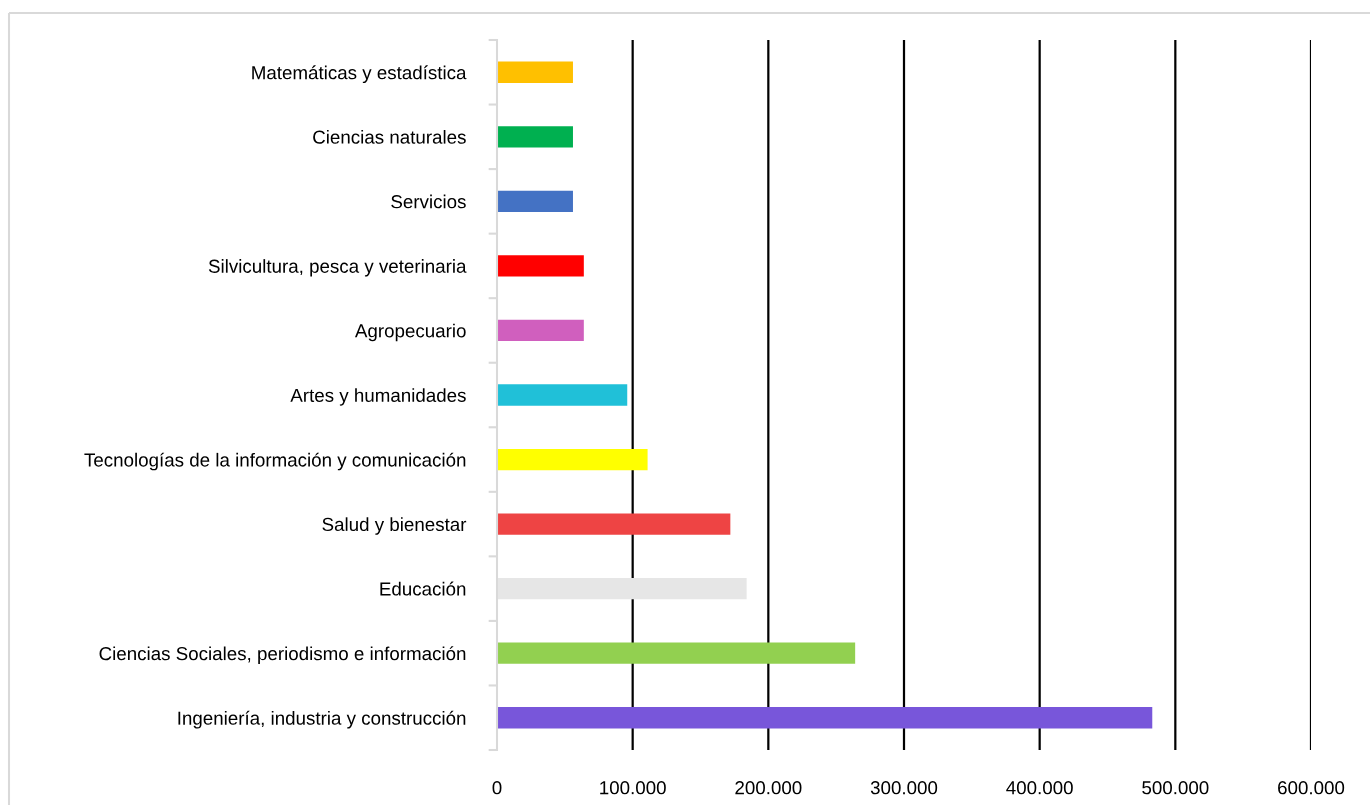  What do you see at coordinates (1311, 788) in the screenshot?
I see `x-tick-label: 600.000` at bounding box center [1311, 788].